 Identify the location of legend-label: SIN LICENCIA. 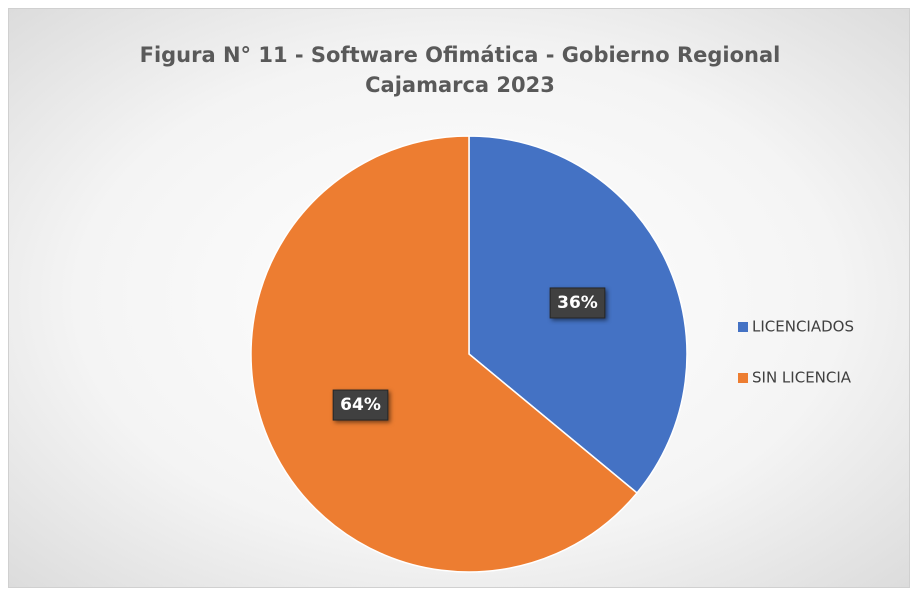
(802, 378).